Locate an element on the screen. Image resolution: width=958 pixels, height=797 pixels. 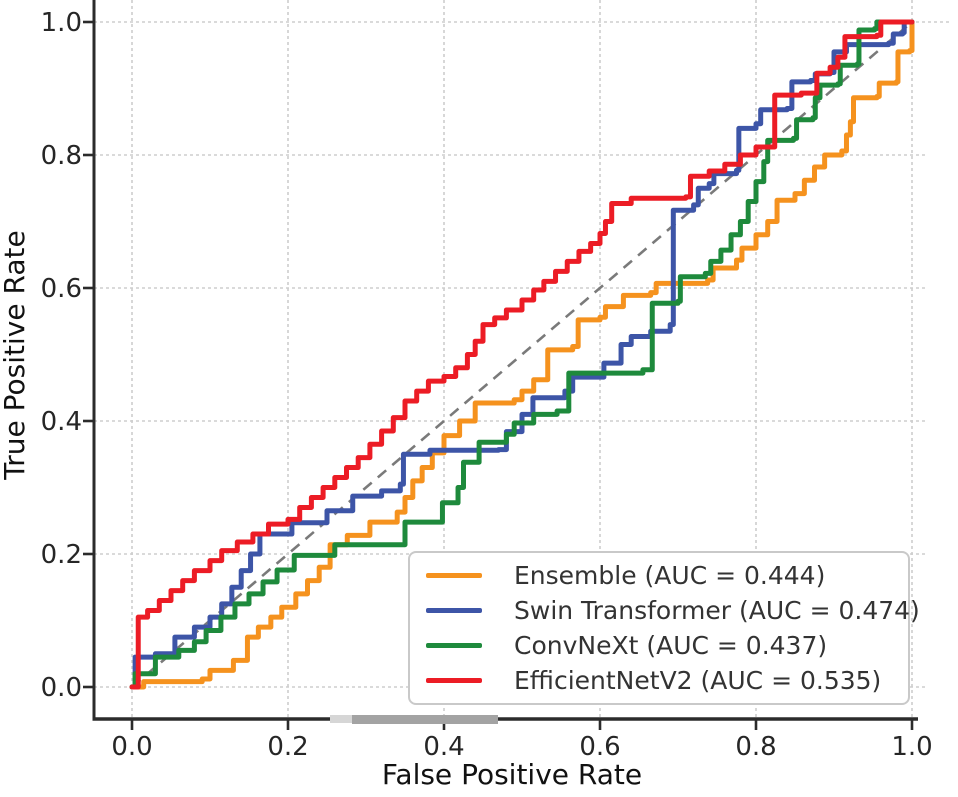
legend-item-swin-transformer: Swin Transformer (AUC = 0.474) is located at coordinates (665, 611).